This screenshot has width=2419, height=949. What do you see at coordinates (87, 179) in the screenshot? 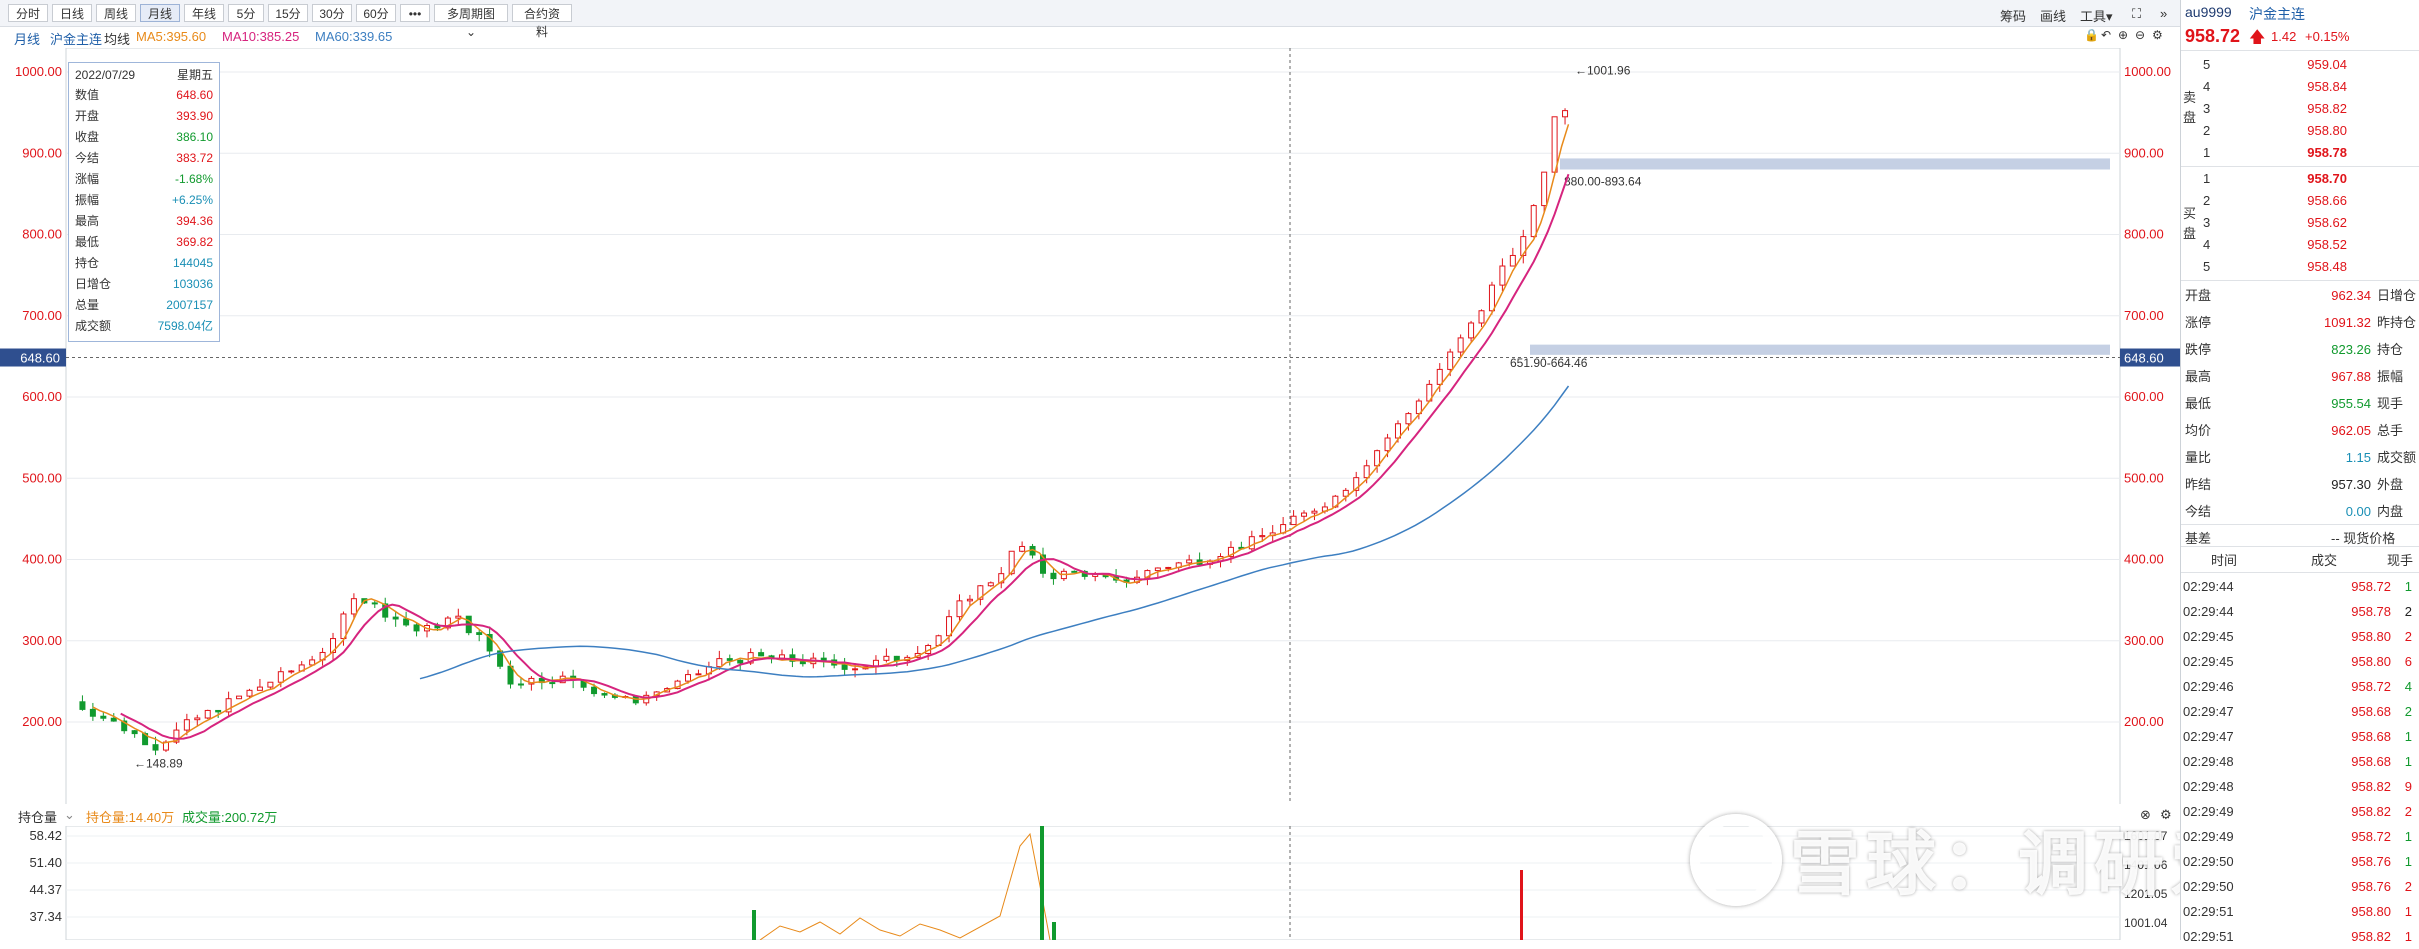
I see `ohlc-key: 涨幅` at bounding box center [87, 179].